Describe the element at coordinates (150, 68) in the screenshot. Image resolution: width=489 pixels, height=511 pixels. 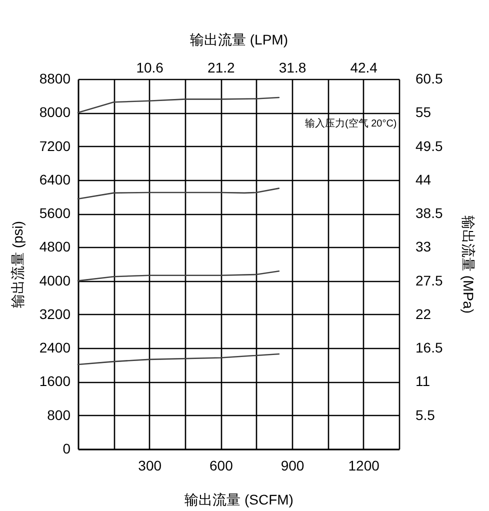
I see `x2-tick-label: 10.6` at that location.